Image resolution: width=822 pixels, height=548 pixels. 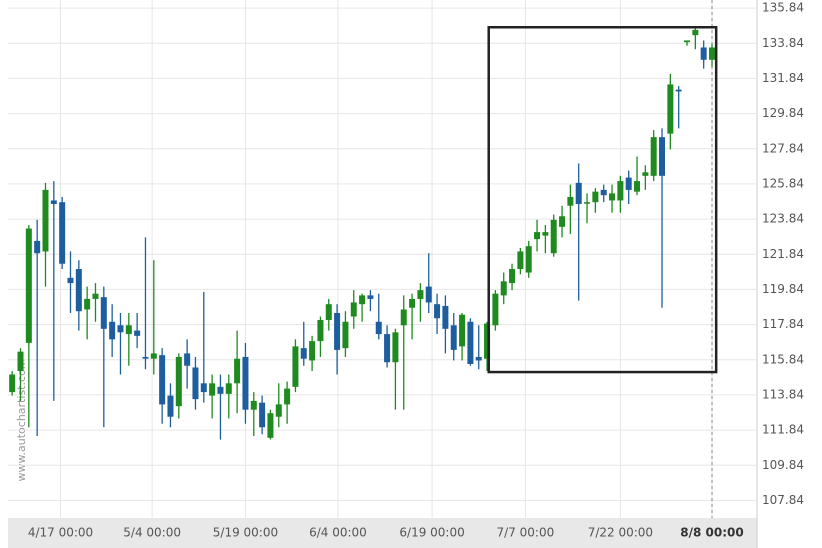 What do you see at coordinates (711, 533) in the screenshot?
I see `x-tick-label: 8/8 00:00` at bounding box center [711, 533].